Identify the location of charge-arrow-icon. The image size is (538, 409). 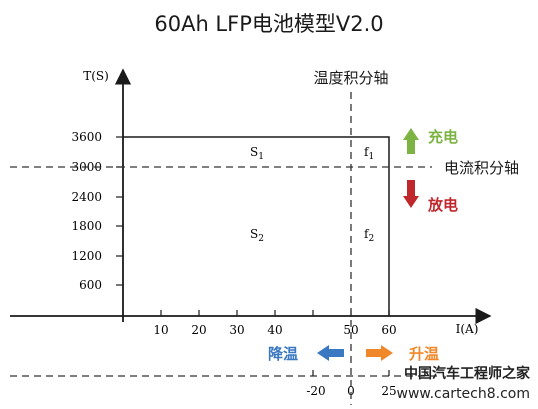
(411, 141).